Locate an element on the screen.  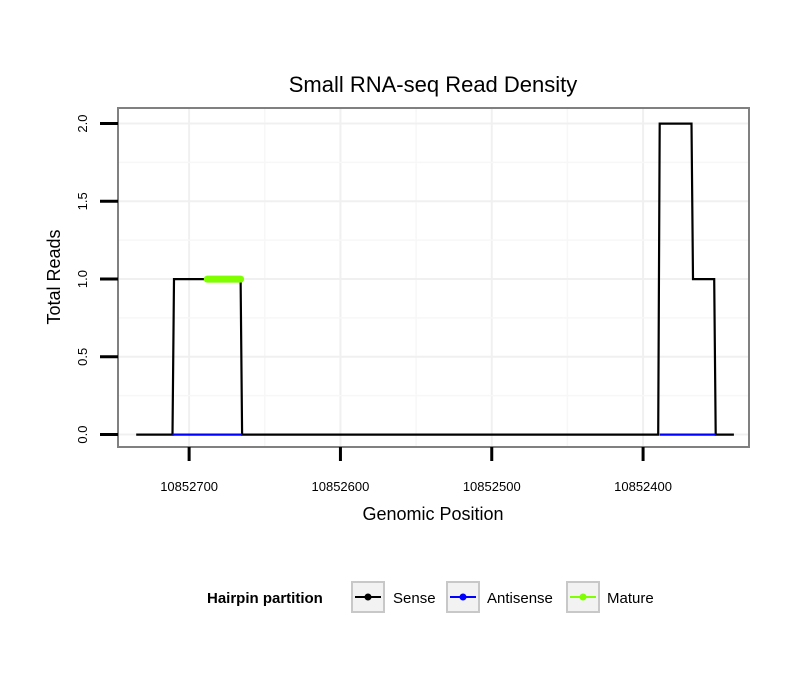
legend-label-mature: Mature is located at coordinates (630, 598).